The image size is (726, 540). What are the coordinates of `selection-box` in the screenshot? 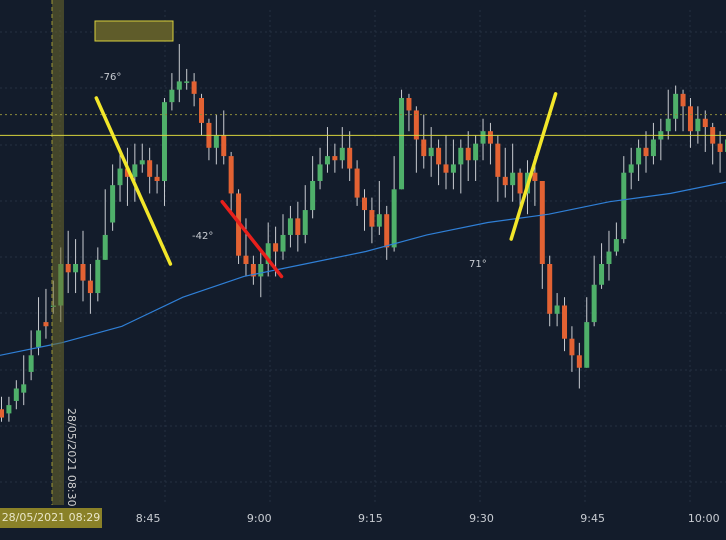 It's located at (134, 31).